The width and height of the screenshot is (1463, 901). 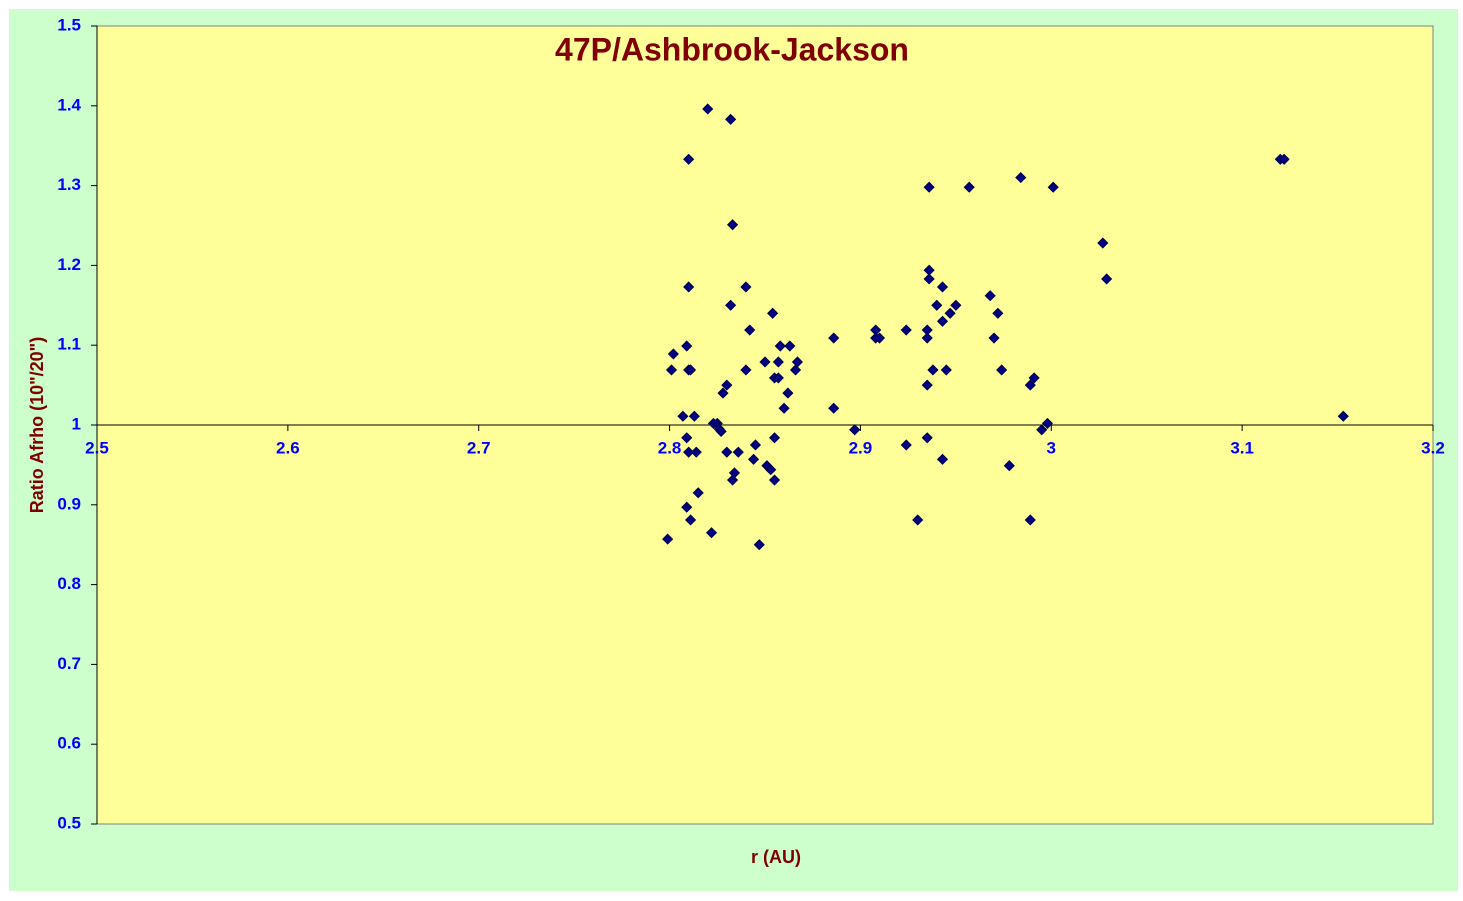 What do you see at coordinates (861, 447) in the screenshot?
I see `x-tick-label: 2.9` at bounding box center [861, 447].